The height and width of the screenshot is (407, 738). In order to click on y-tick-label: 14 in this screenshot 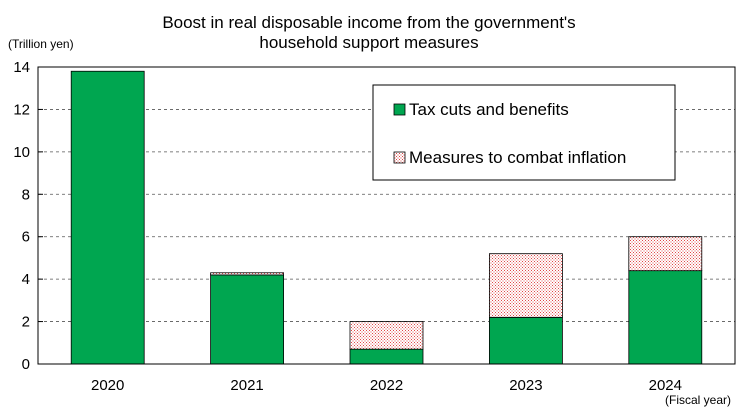, I will do `click(21, 67)`.